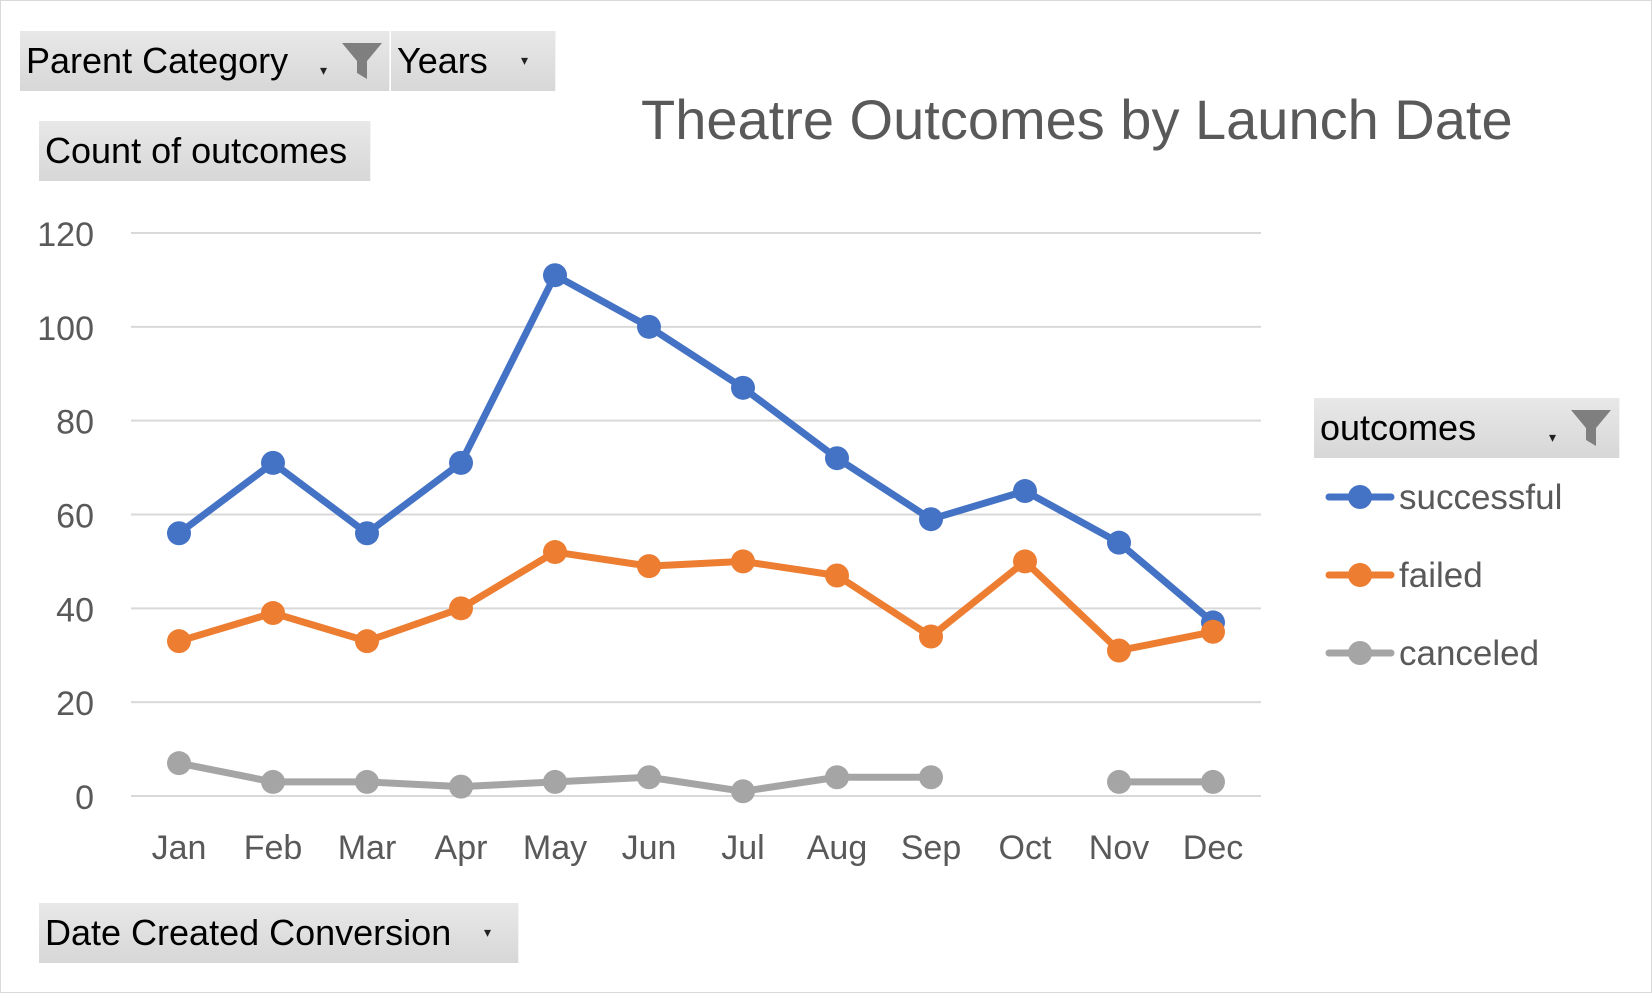 The width and height of the screenshot is (1652, 993). I want to click on y-tick-label: 100, so click(65, 329).